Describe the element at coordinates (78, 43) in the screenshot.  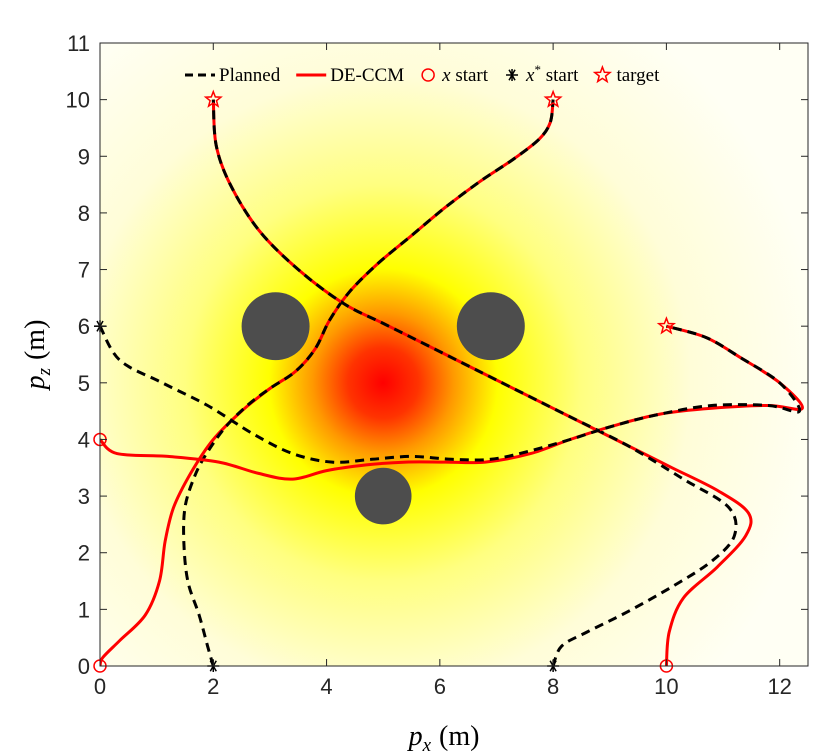
I see `y-tick-label: 11` at that location.